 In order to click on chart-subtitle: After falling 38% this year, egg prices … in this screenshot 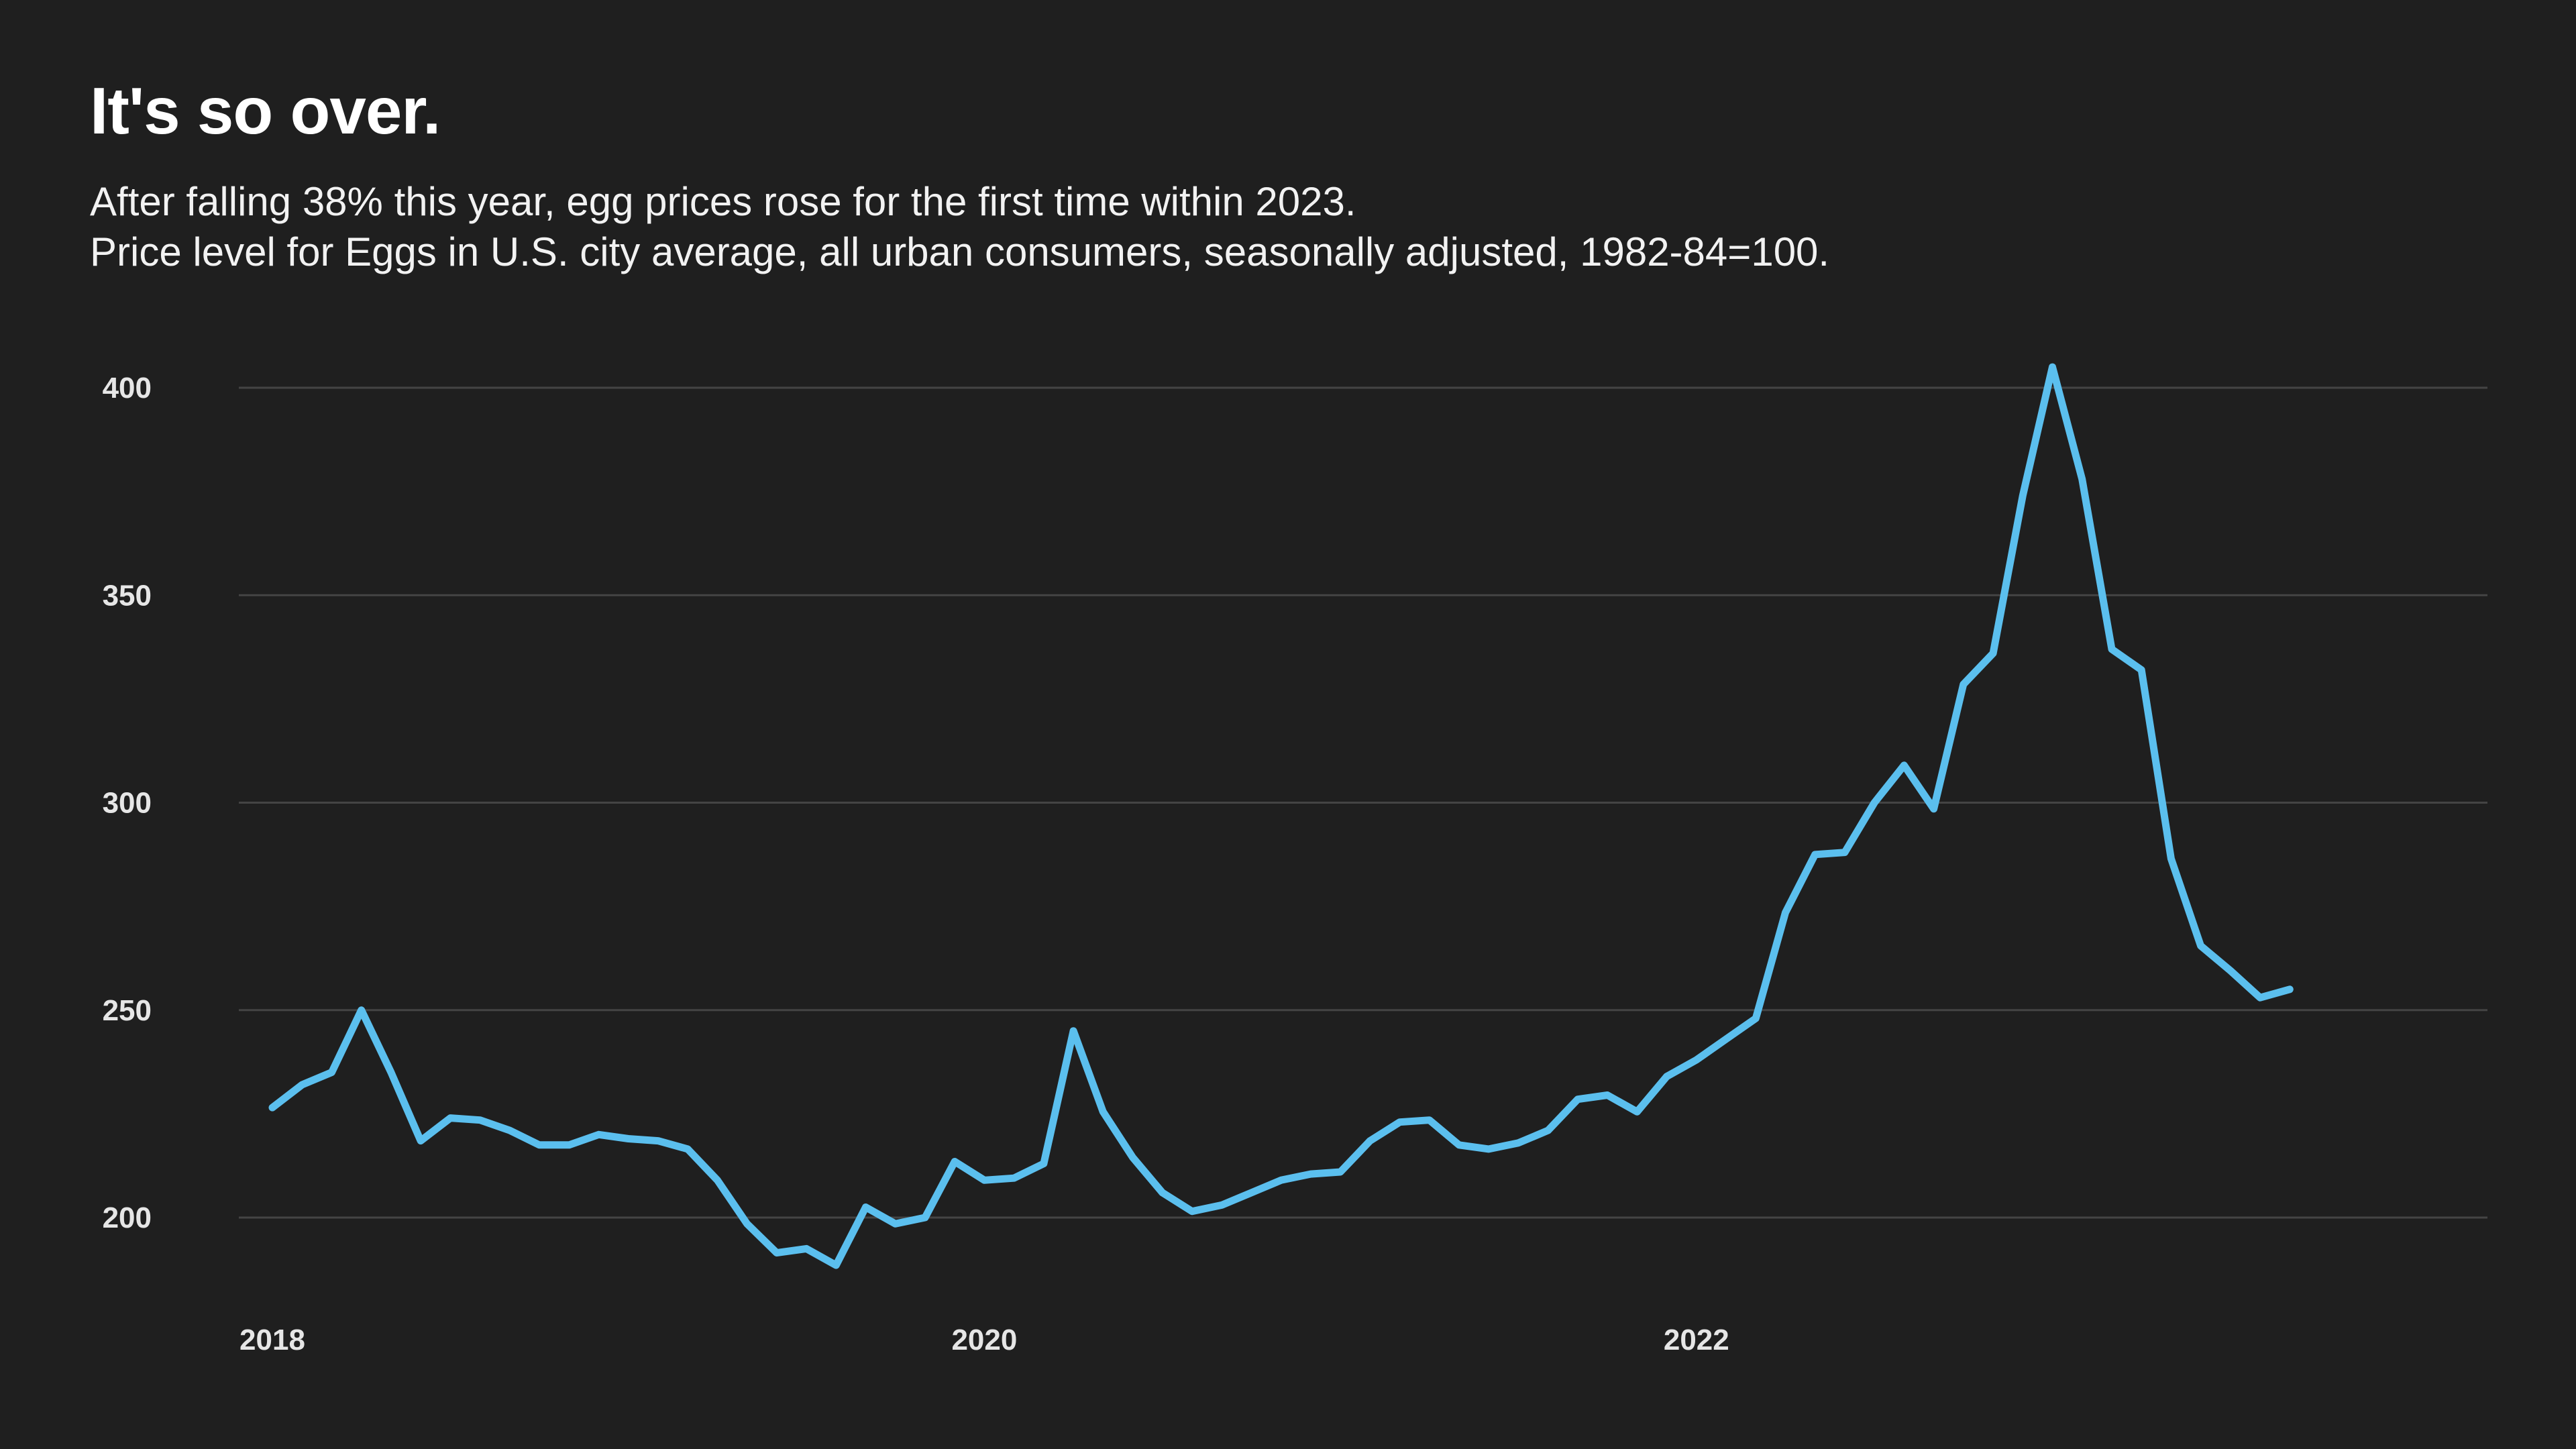, I will do `click(959, 226)`.